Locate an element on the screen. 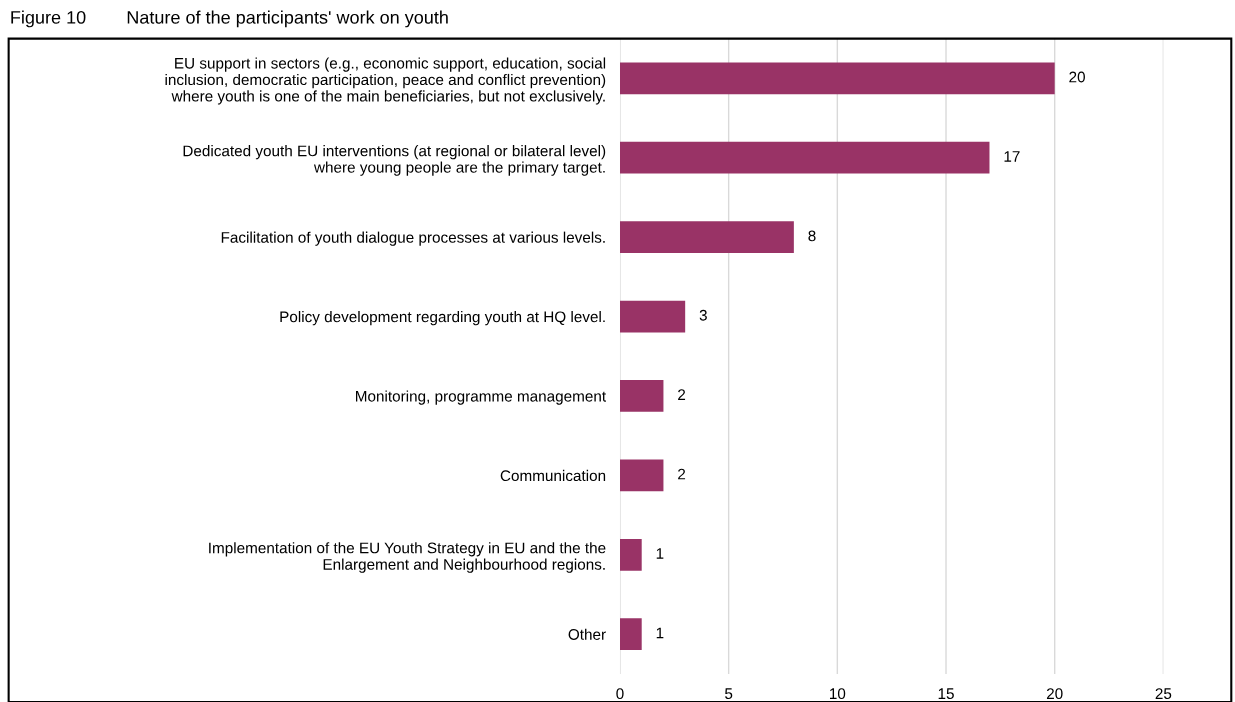 Image resolution: width=1235 pixels, height=702 pixels. y-tick-label: Facilitation of youth dialogue processes at various levels. is located at coordinates (413, 238).